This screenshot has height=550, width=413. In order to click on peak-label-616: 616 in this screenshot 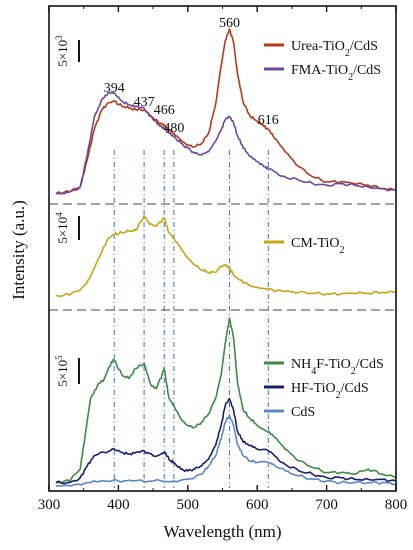, I will do `click(268, 120)`.